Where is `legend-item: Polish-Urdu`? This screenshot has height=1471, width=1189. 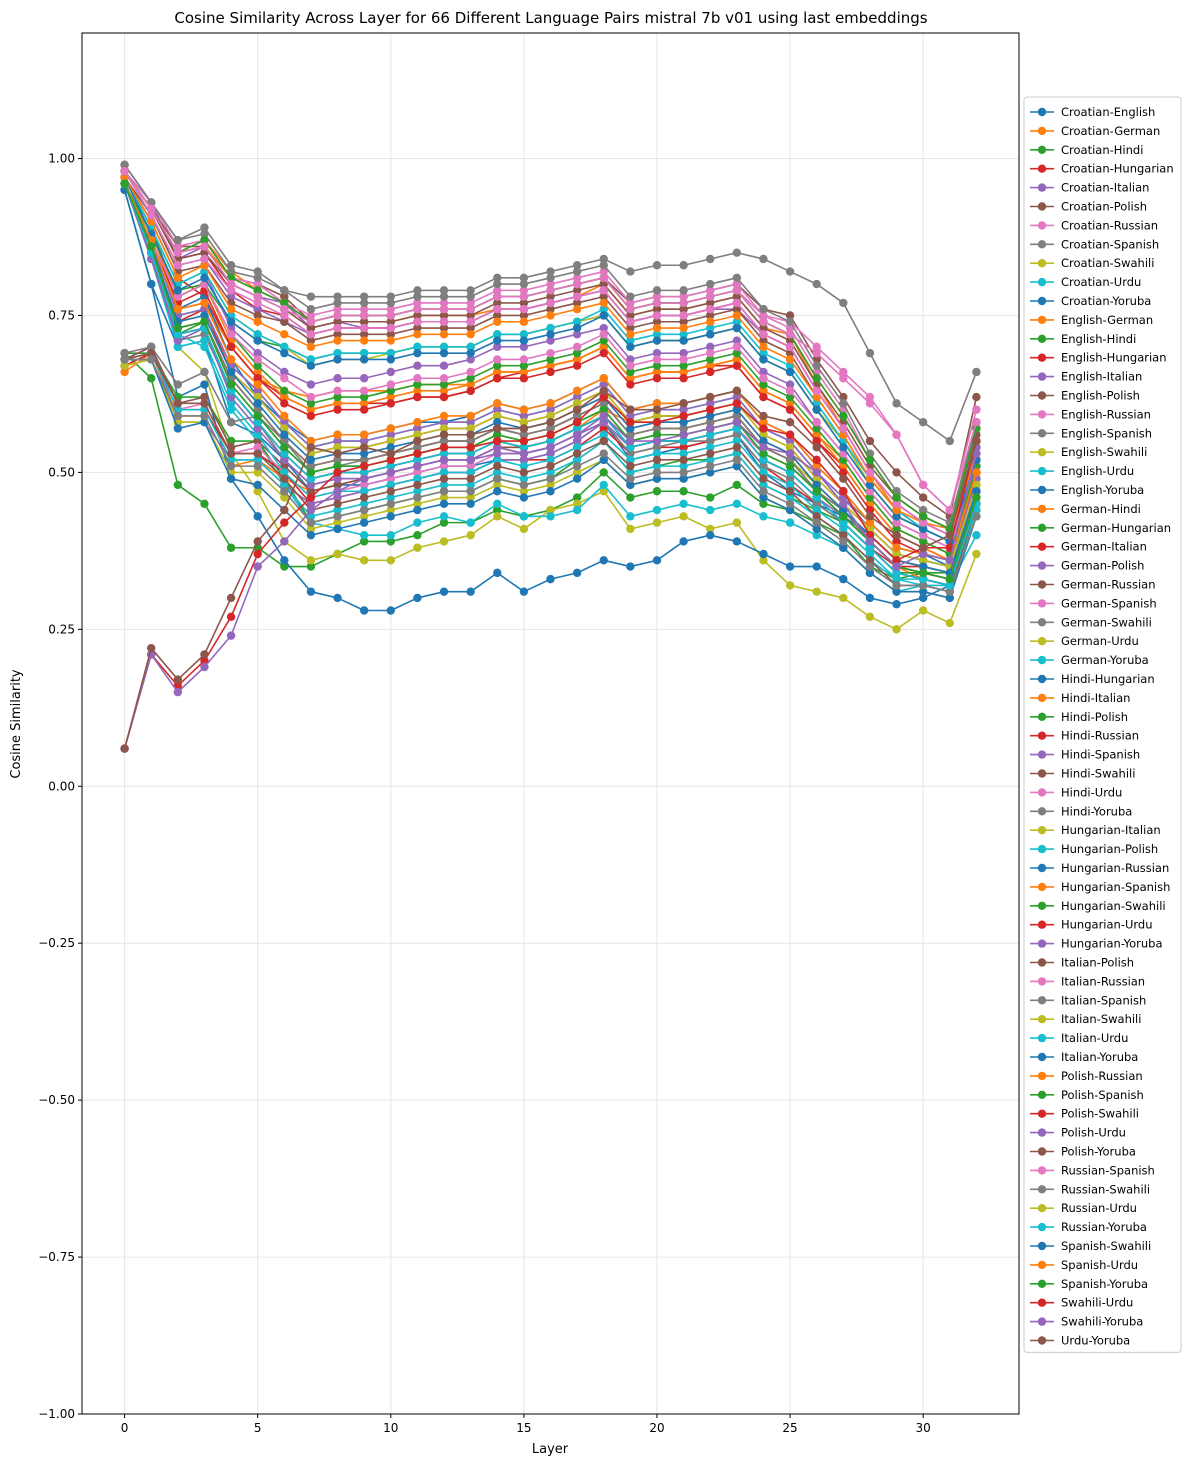 legend-item: Polish-Urdu is located at coordinates (1078, 1133).